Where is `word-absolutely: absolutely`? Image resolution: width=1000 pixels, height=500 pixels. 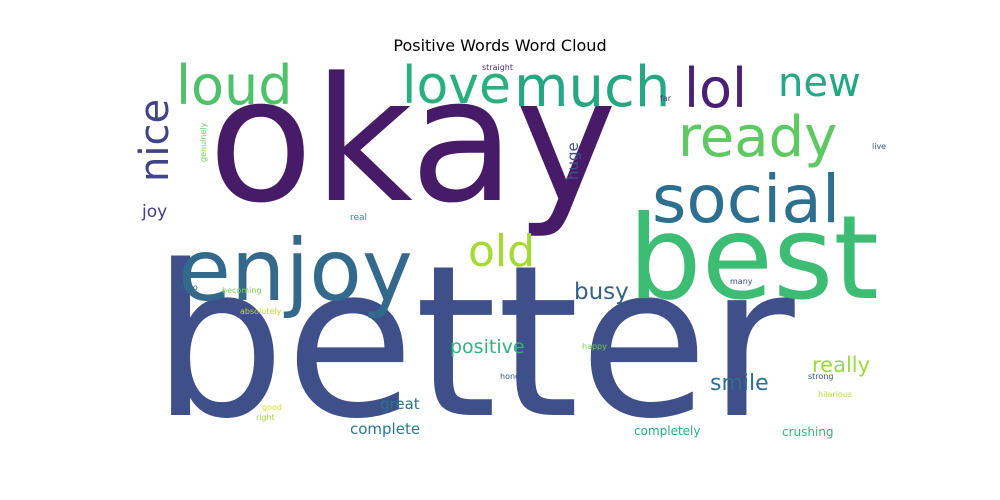 word-absolutely: absolutely is located at coordinates (261, 311).